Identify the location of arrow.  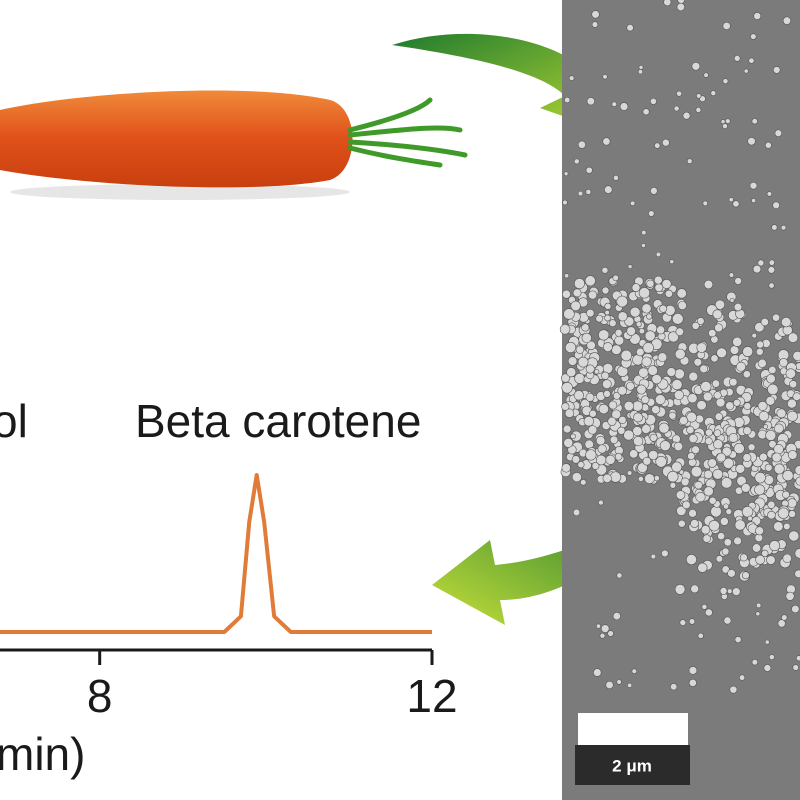
(502, 82).